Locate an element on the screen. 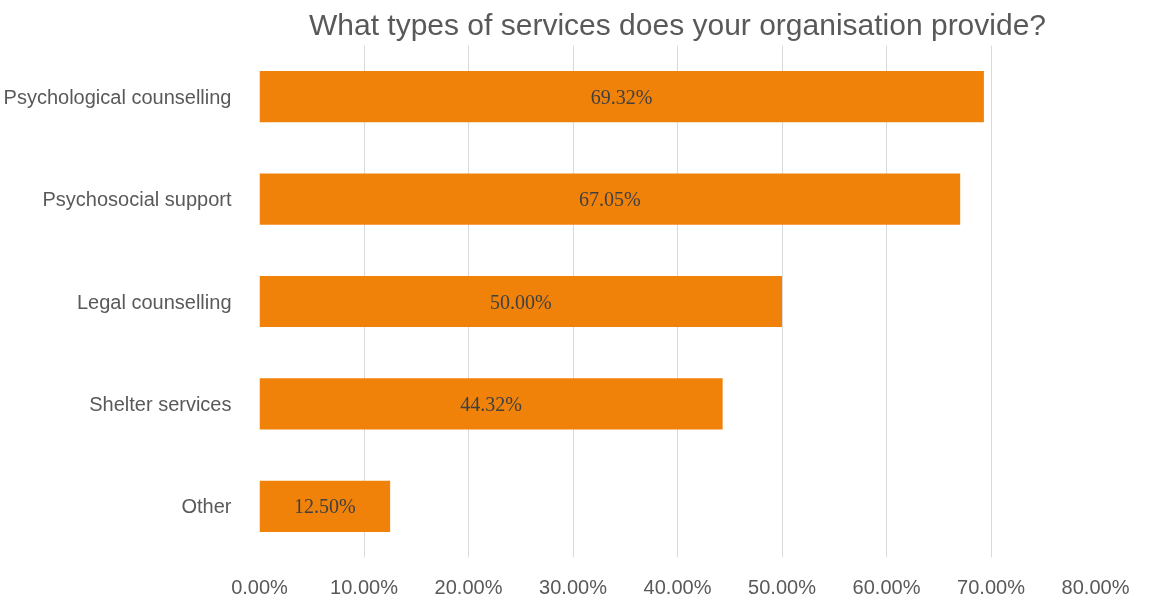 Image resolution: width=1149 pixels, height=609 pixels. x-tick-label: 40.00% is located at coordinates (677, 586).